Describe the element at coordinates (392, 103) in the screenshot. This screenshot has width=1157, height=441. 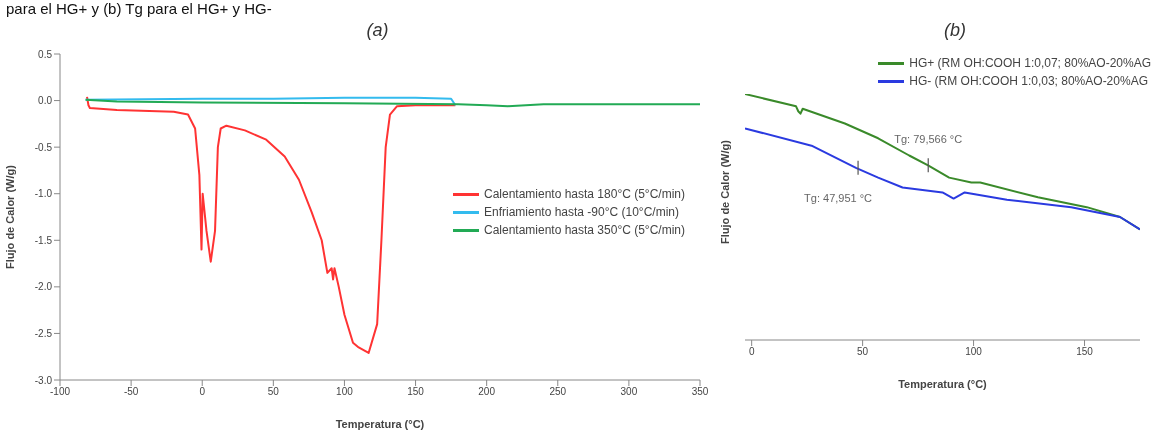
I see `line-series` at that location.